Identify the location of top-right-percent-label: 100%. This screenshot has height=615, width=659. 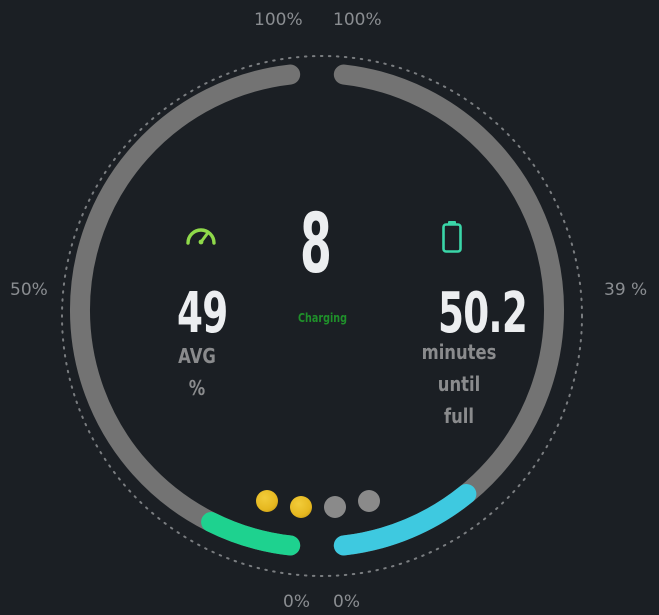
(357, 20).